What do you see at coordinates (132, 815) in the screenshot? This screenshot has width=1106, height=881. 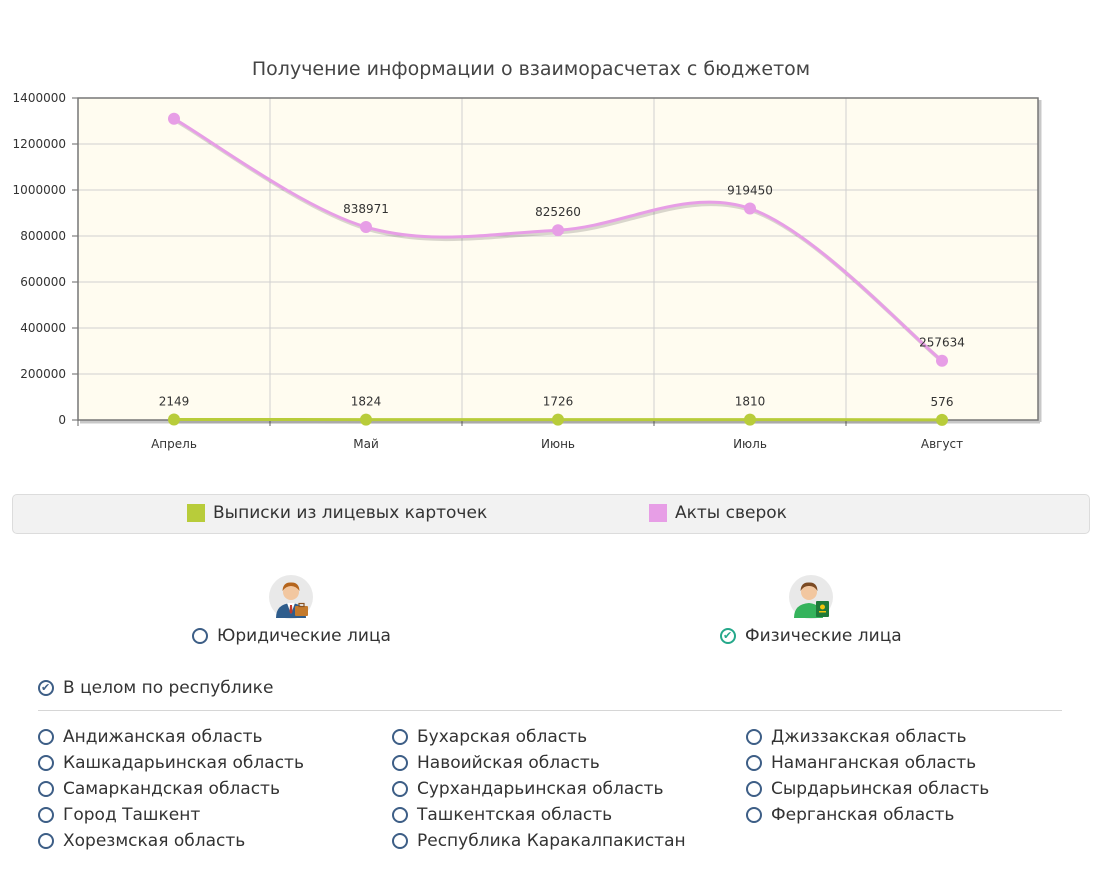 I see `region-label: Город Ташкент` at bounding box center [132, 815].